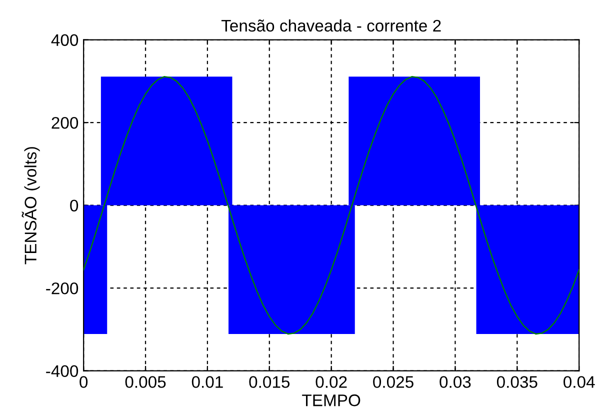  I want to click on x-tick-label: 0.015, so click(269, 382).